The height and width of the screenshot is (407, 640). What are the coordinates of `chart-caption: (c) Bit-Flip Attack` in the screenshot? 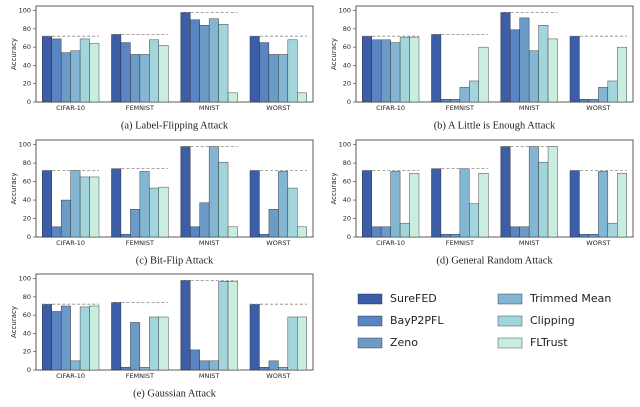 It's located at (175, 260).